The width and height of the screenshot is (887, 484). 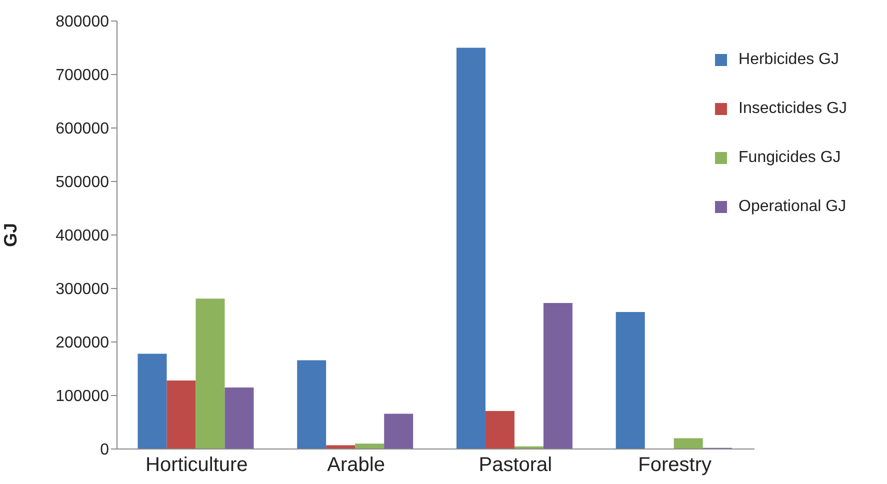 What do you see at coordinates (789, 157) in the screenshot?
I see `legend-label: Fungicides GJ` at bounding box center [789, 157].